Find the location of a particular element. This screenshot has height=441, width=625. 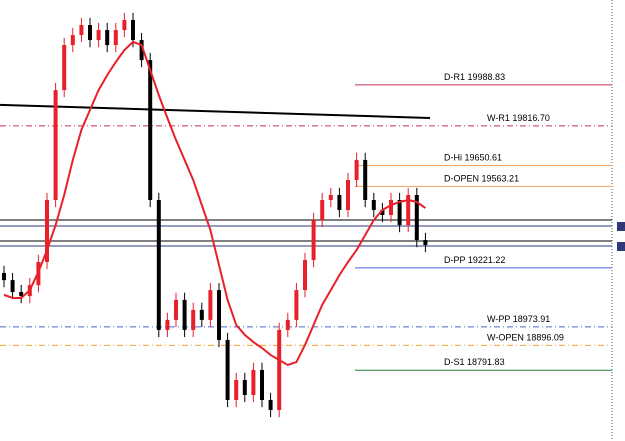

level-value: 19221.22 is located at coordinates (487, 260).